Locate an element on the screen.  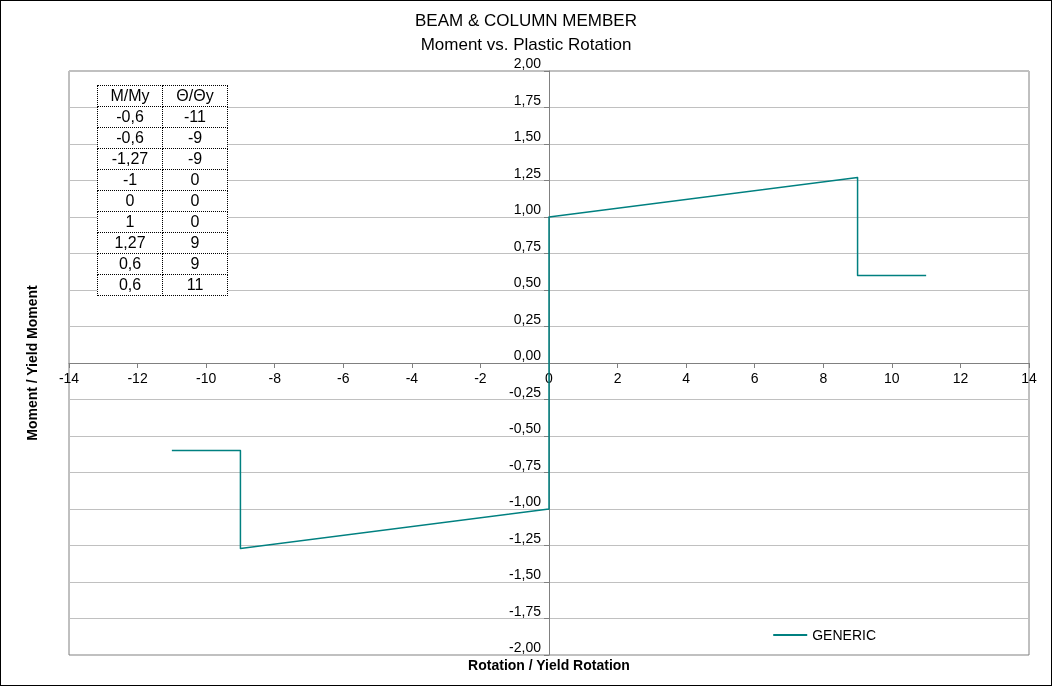
x-tick-label: 10 is located at coordinates (892, 378).